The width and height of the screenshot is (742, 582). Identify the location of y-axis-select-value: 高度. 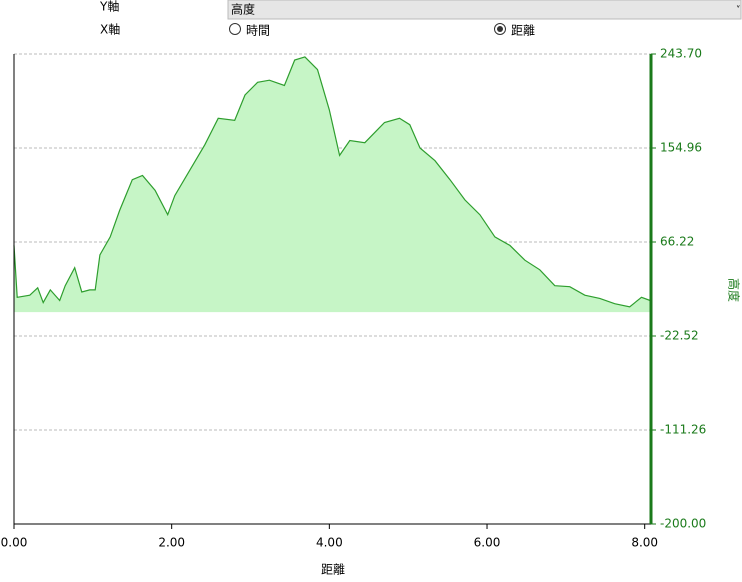
(243, 9).